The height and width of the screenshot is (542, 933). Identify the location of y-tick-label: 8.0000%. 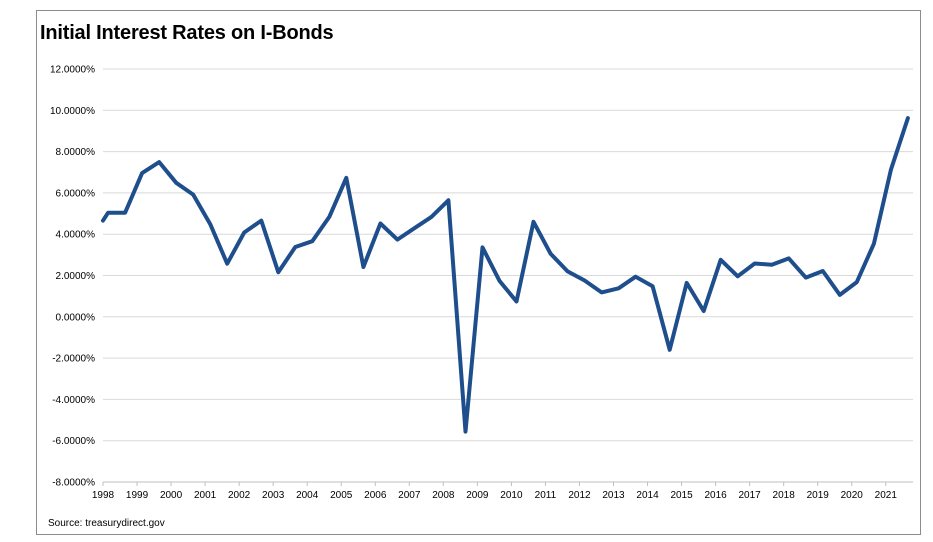
(76, 152).